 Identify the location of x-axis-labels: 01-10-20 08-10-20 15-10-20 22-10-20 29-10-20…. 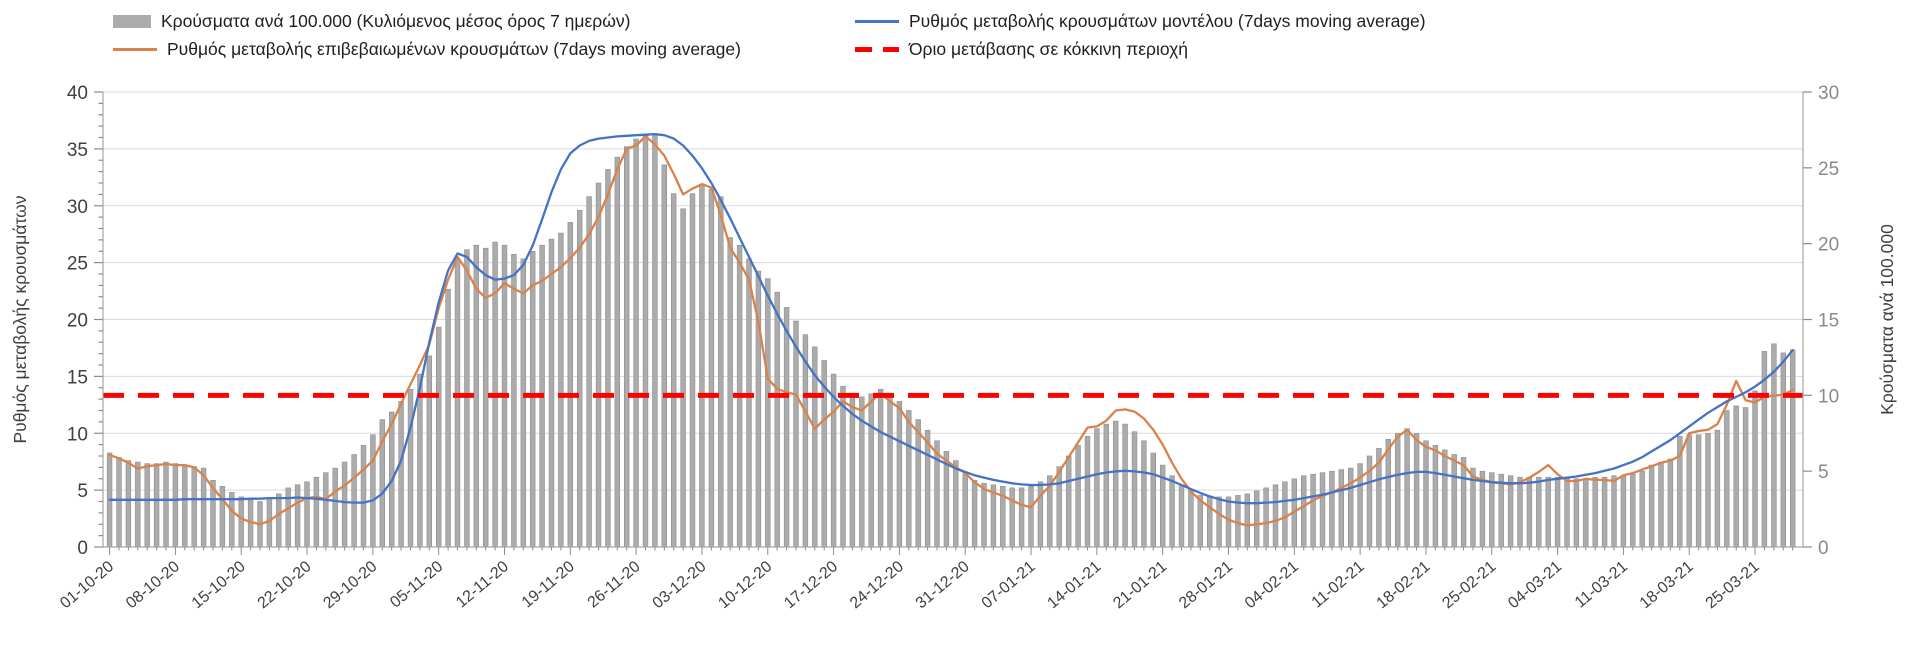
(910, 585).